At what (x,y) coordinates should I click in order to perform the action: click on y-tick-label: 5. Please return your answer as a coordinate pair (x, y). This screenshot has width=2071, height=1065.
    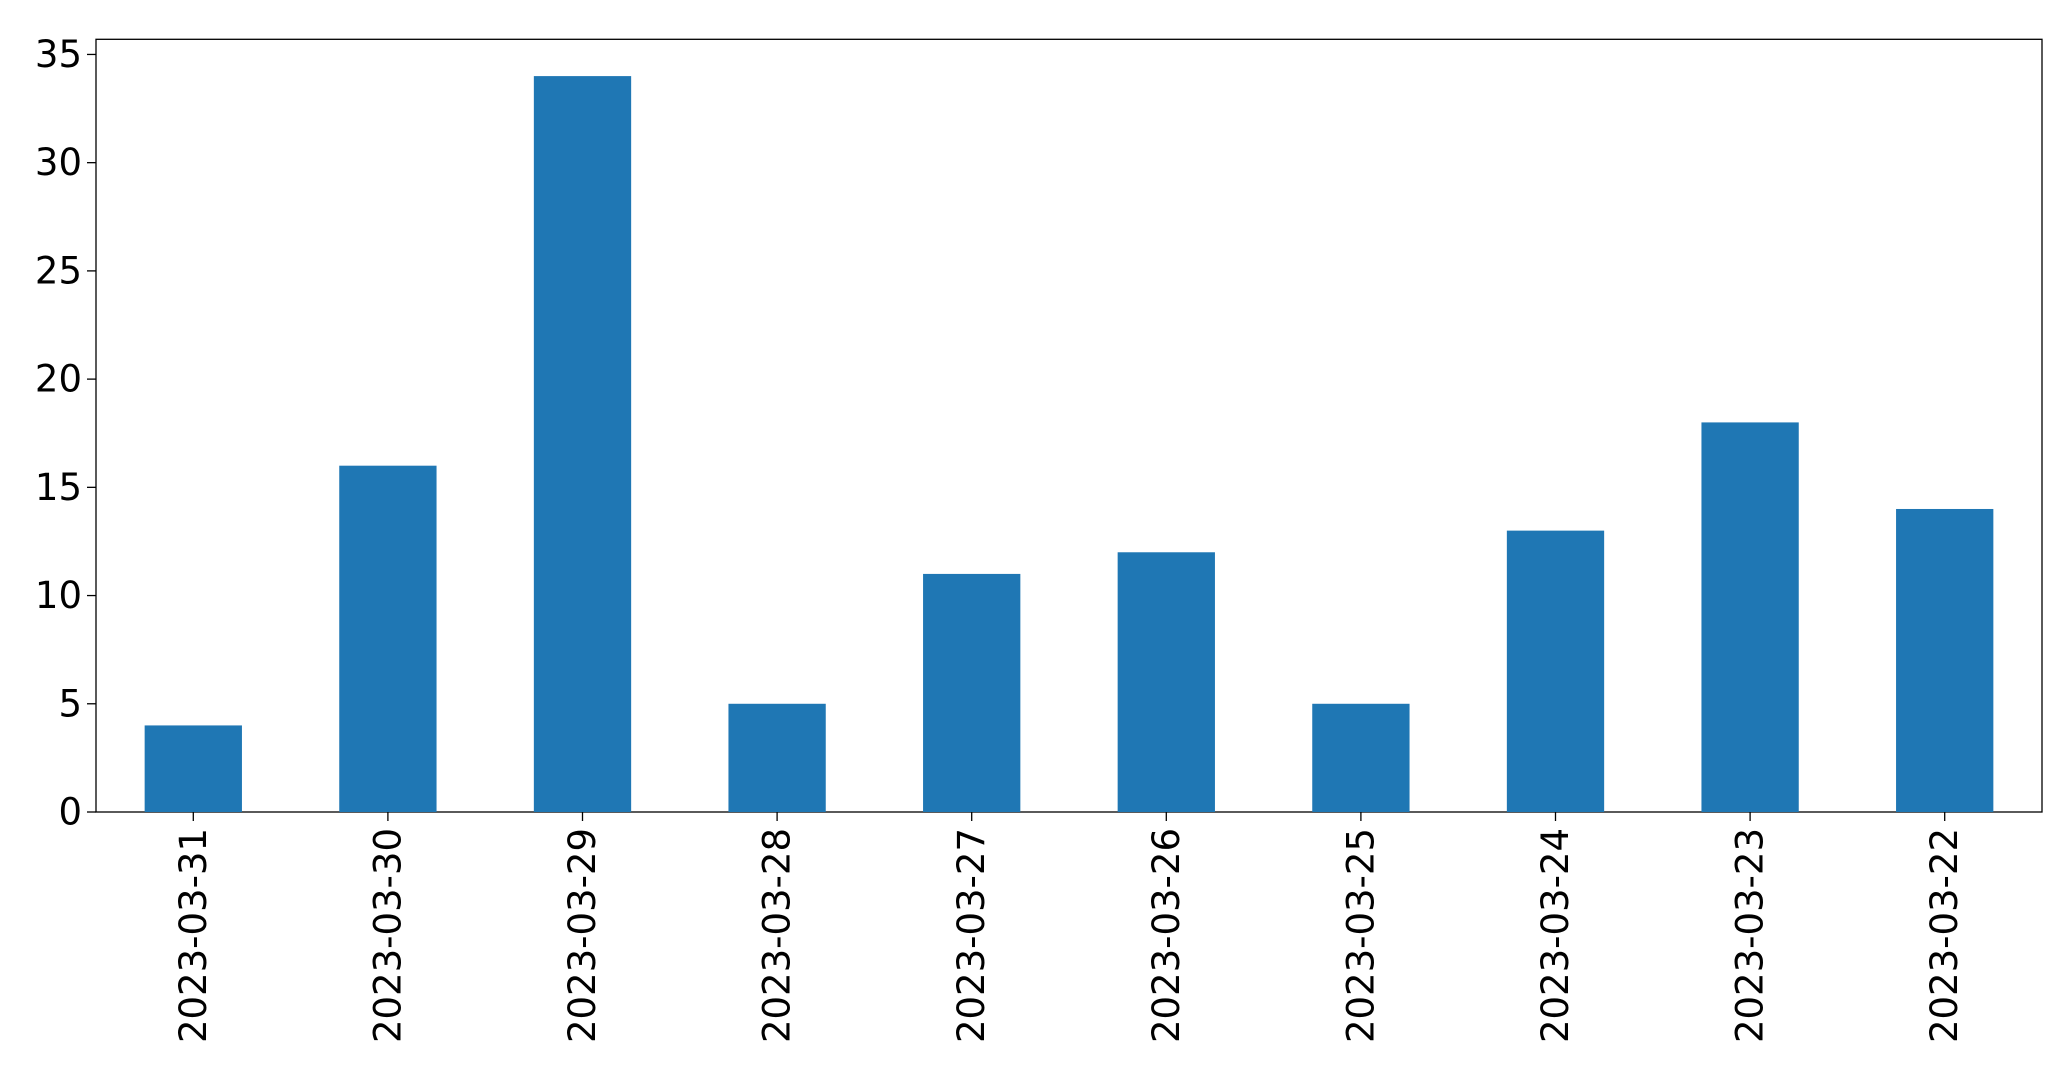
    Looking at the image, I should click on (70, 703).